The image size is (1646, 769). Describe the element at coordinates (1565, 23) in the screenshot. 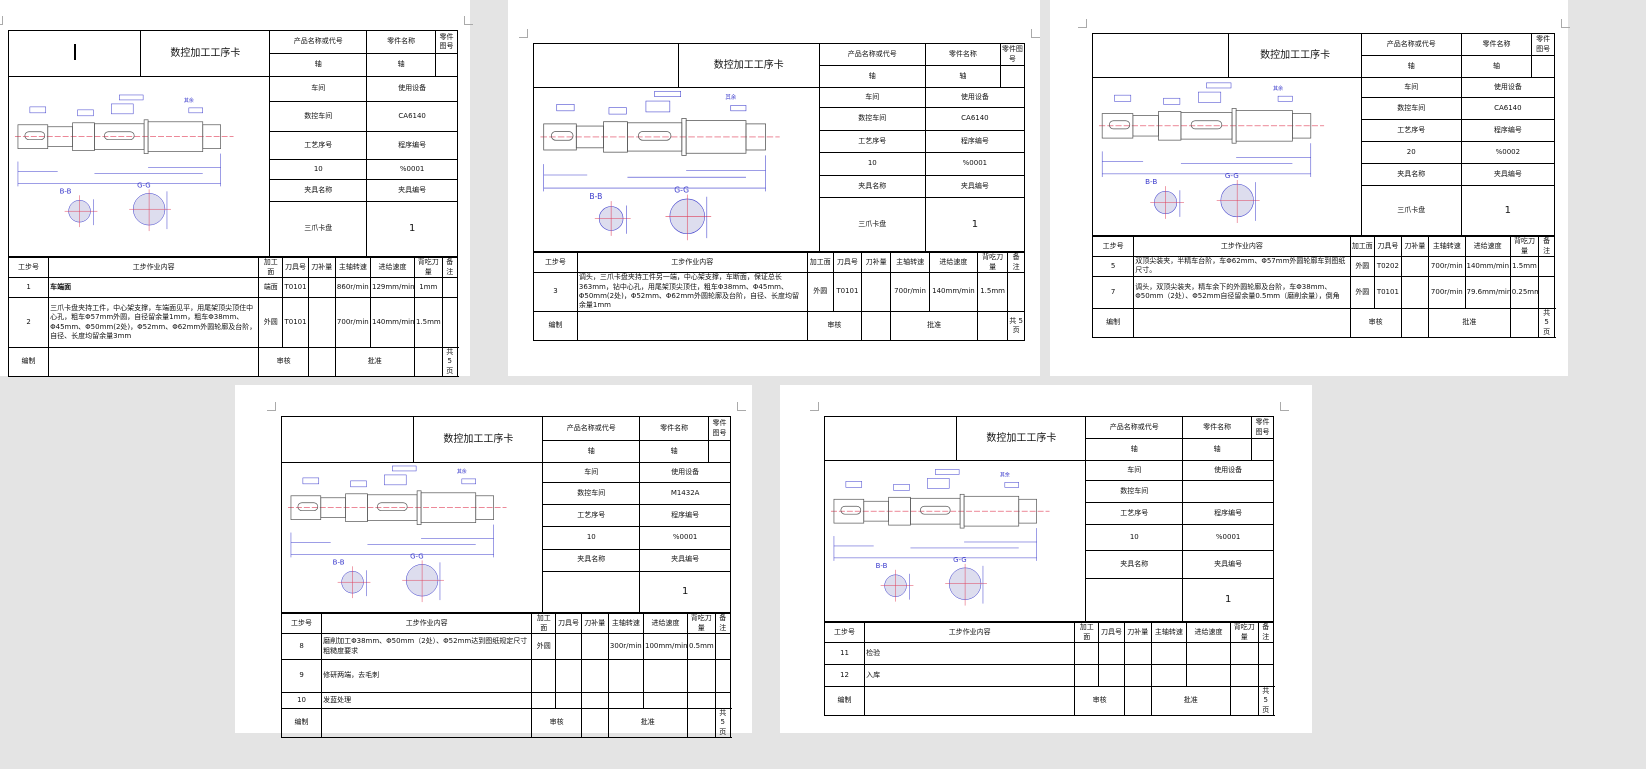

I see `crop-mark` at that location.